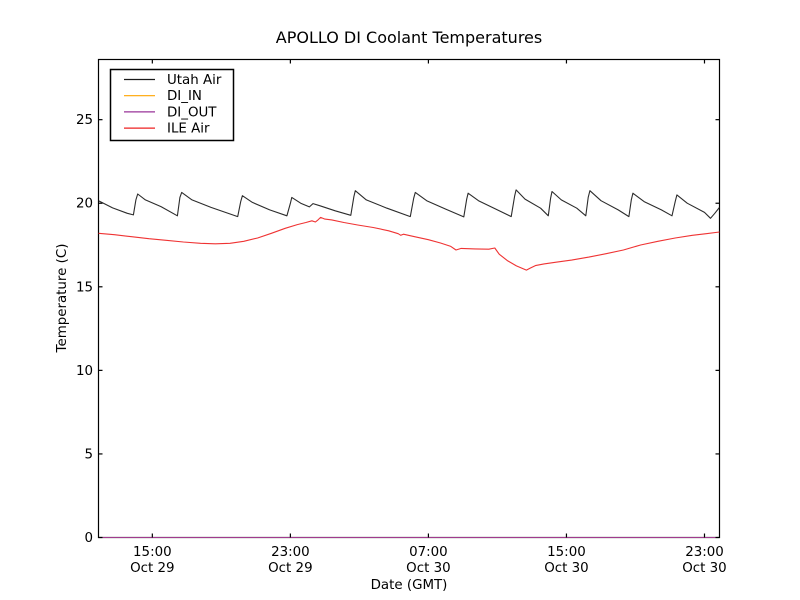 This screenshot has width=800, height=600. What do you see at coordinates (88, 538) in the screenshot?
I see `y-tick-label: 0` at bounding box center [88, 538].